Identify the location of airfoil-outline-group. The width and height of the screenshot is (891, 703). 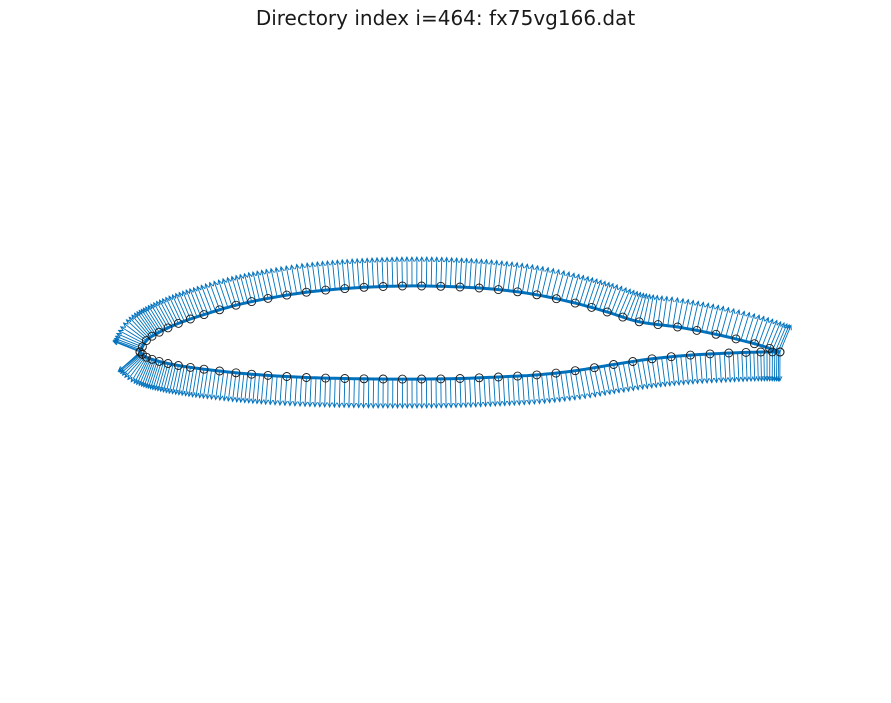
(459, 332).